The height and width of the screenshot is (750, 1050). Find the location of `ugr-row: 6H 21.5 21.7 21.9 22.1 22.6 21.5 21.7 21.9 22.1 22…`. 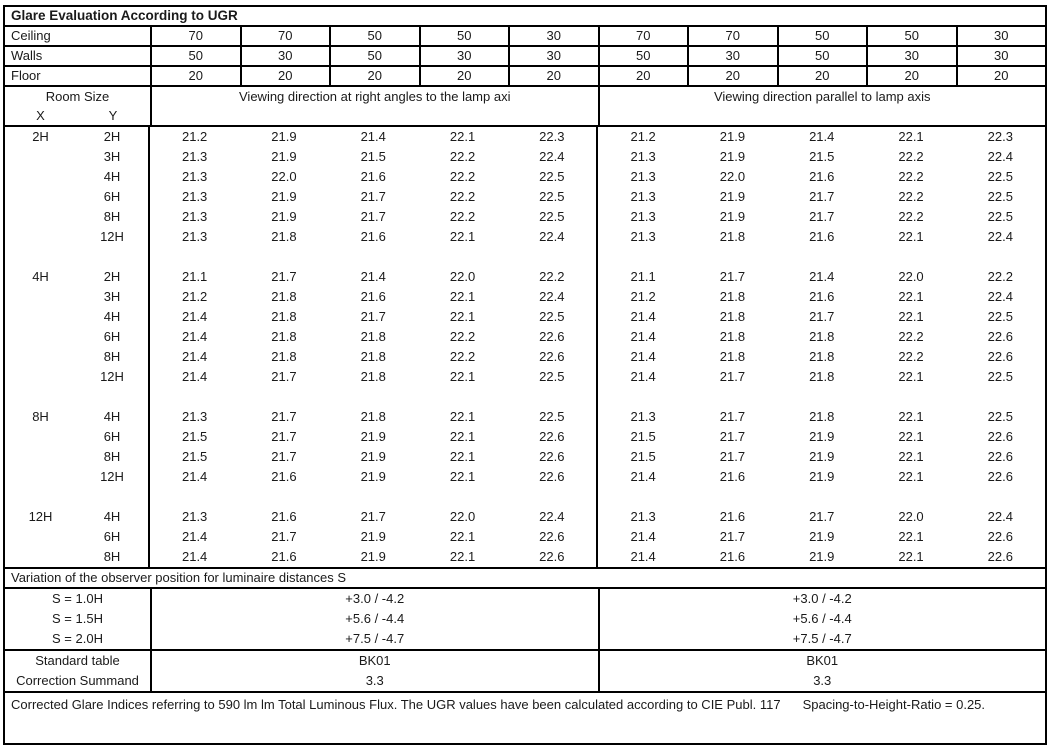

ugr-row: 6H 21.5 21.7 21.9 22.1 22.6 21.5 21.7 21.9 22.1 22… is located at coordinates (525, 437).